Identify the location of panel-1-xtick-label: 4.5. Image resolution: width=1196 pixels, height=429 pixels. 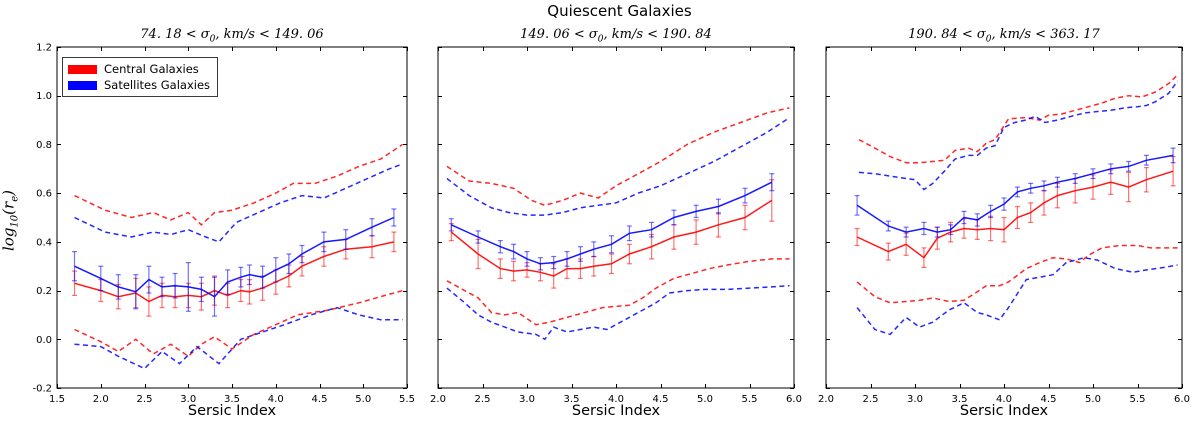
(320, 399).